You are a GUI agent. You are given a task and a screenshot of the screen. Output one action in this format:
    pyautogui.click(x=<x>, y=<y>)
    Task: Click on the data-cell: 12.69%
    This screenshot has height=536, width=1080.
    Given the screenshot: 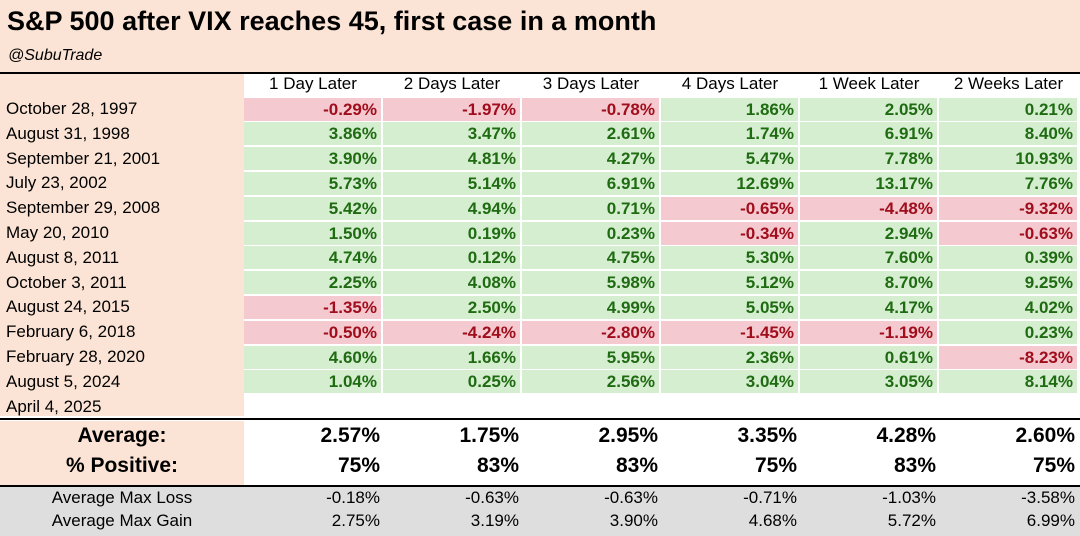 What is the action you would take?
    pyautogui.click(x=729, y=183)
    